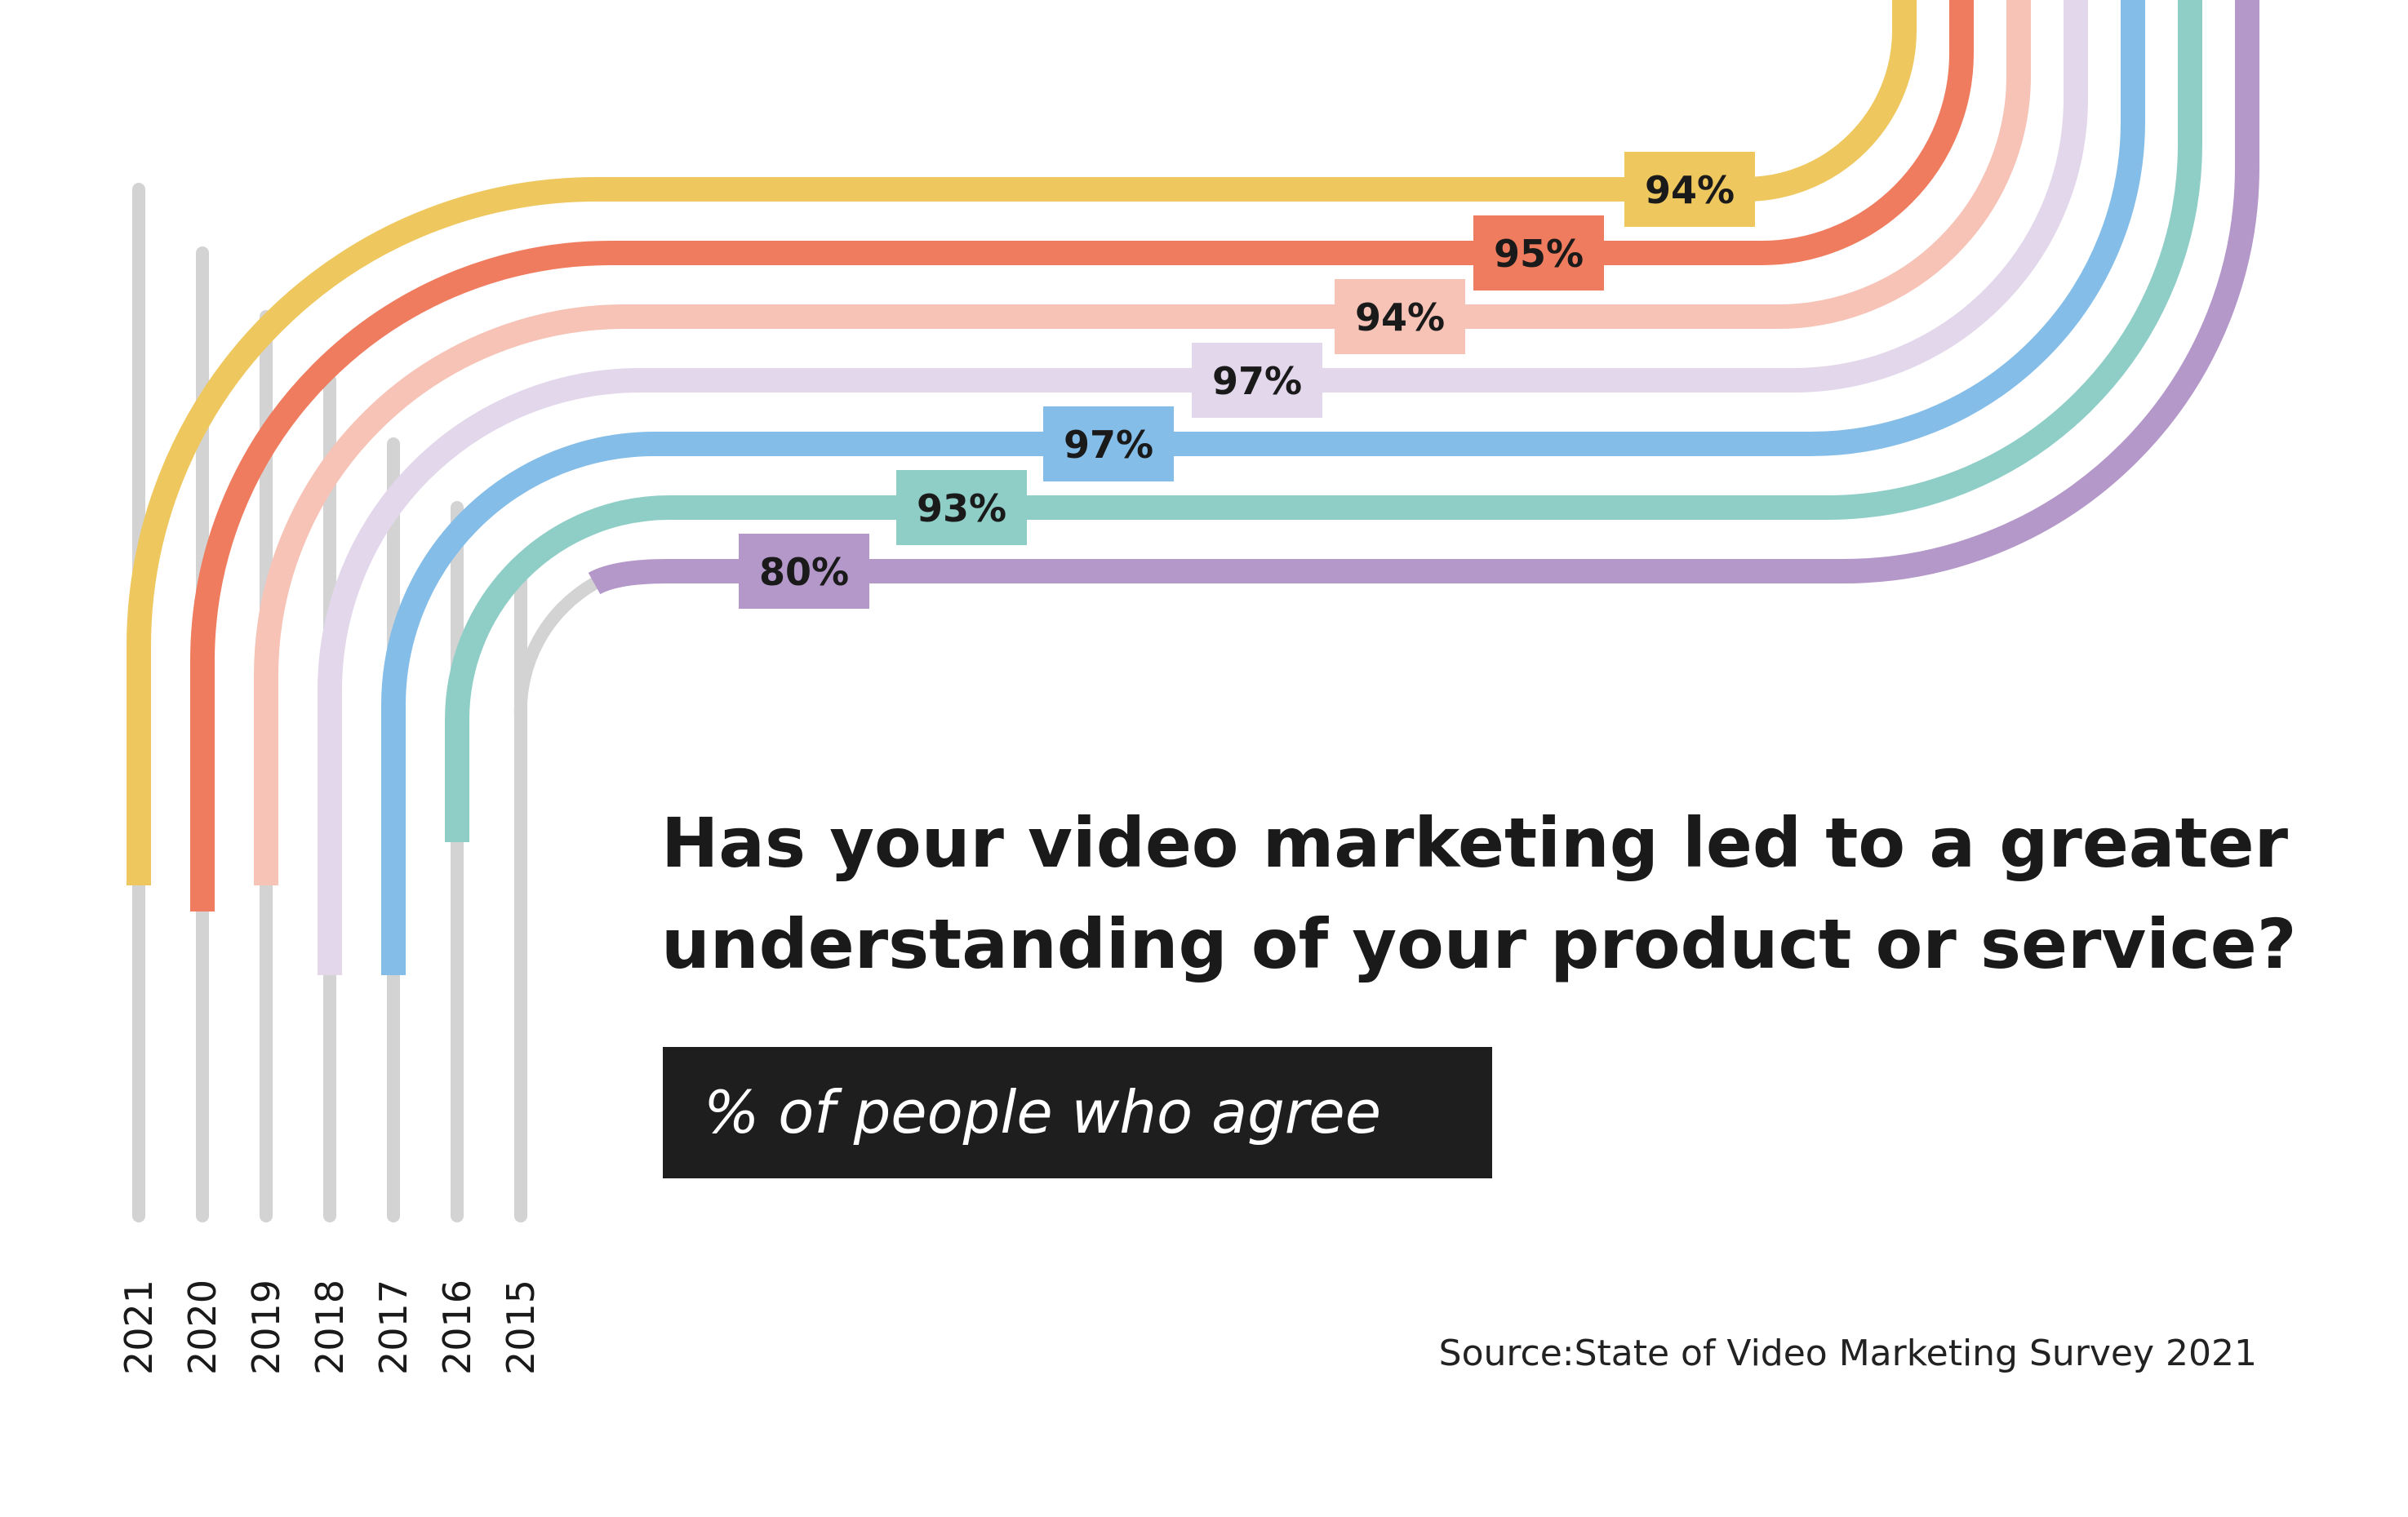 This screenshot has height=1517, width=2408. I want to click on year-label-2016: 2016, so click(457, 1328).